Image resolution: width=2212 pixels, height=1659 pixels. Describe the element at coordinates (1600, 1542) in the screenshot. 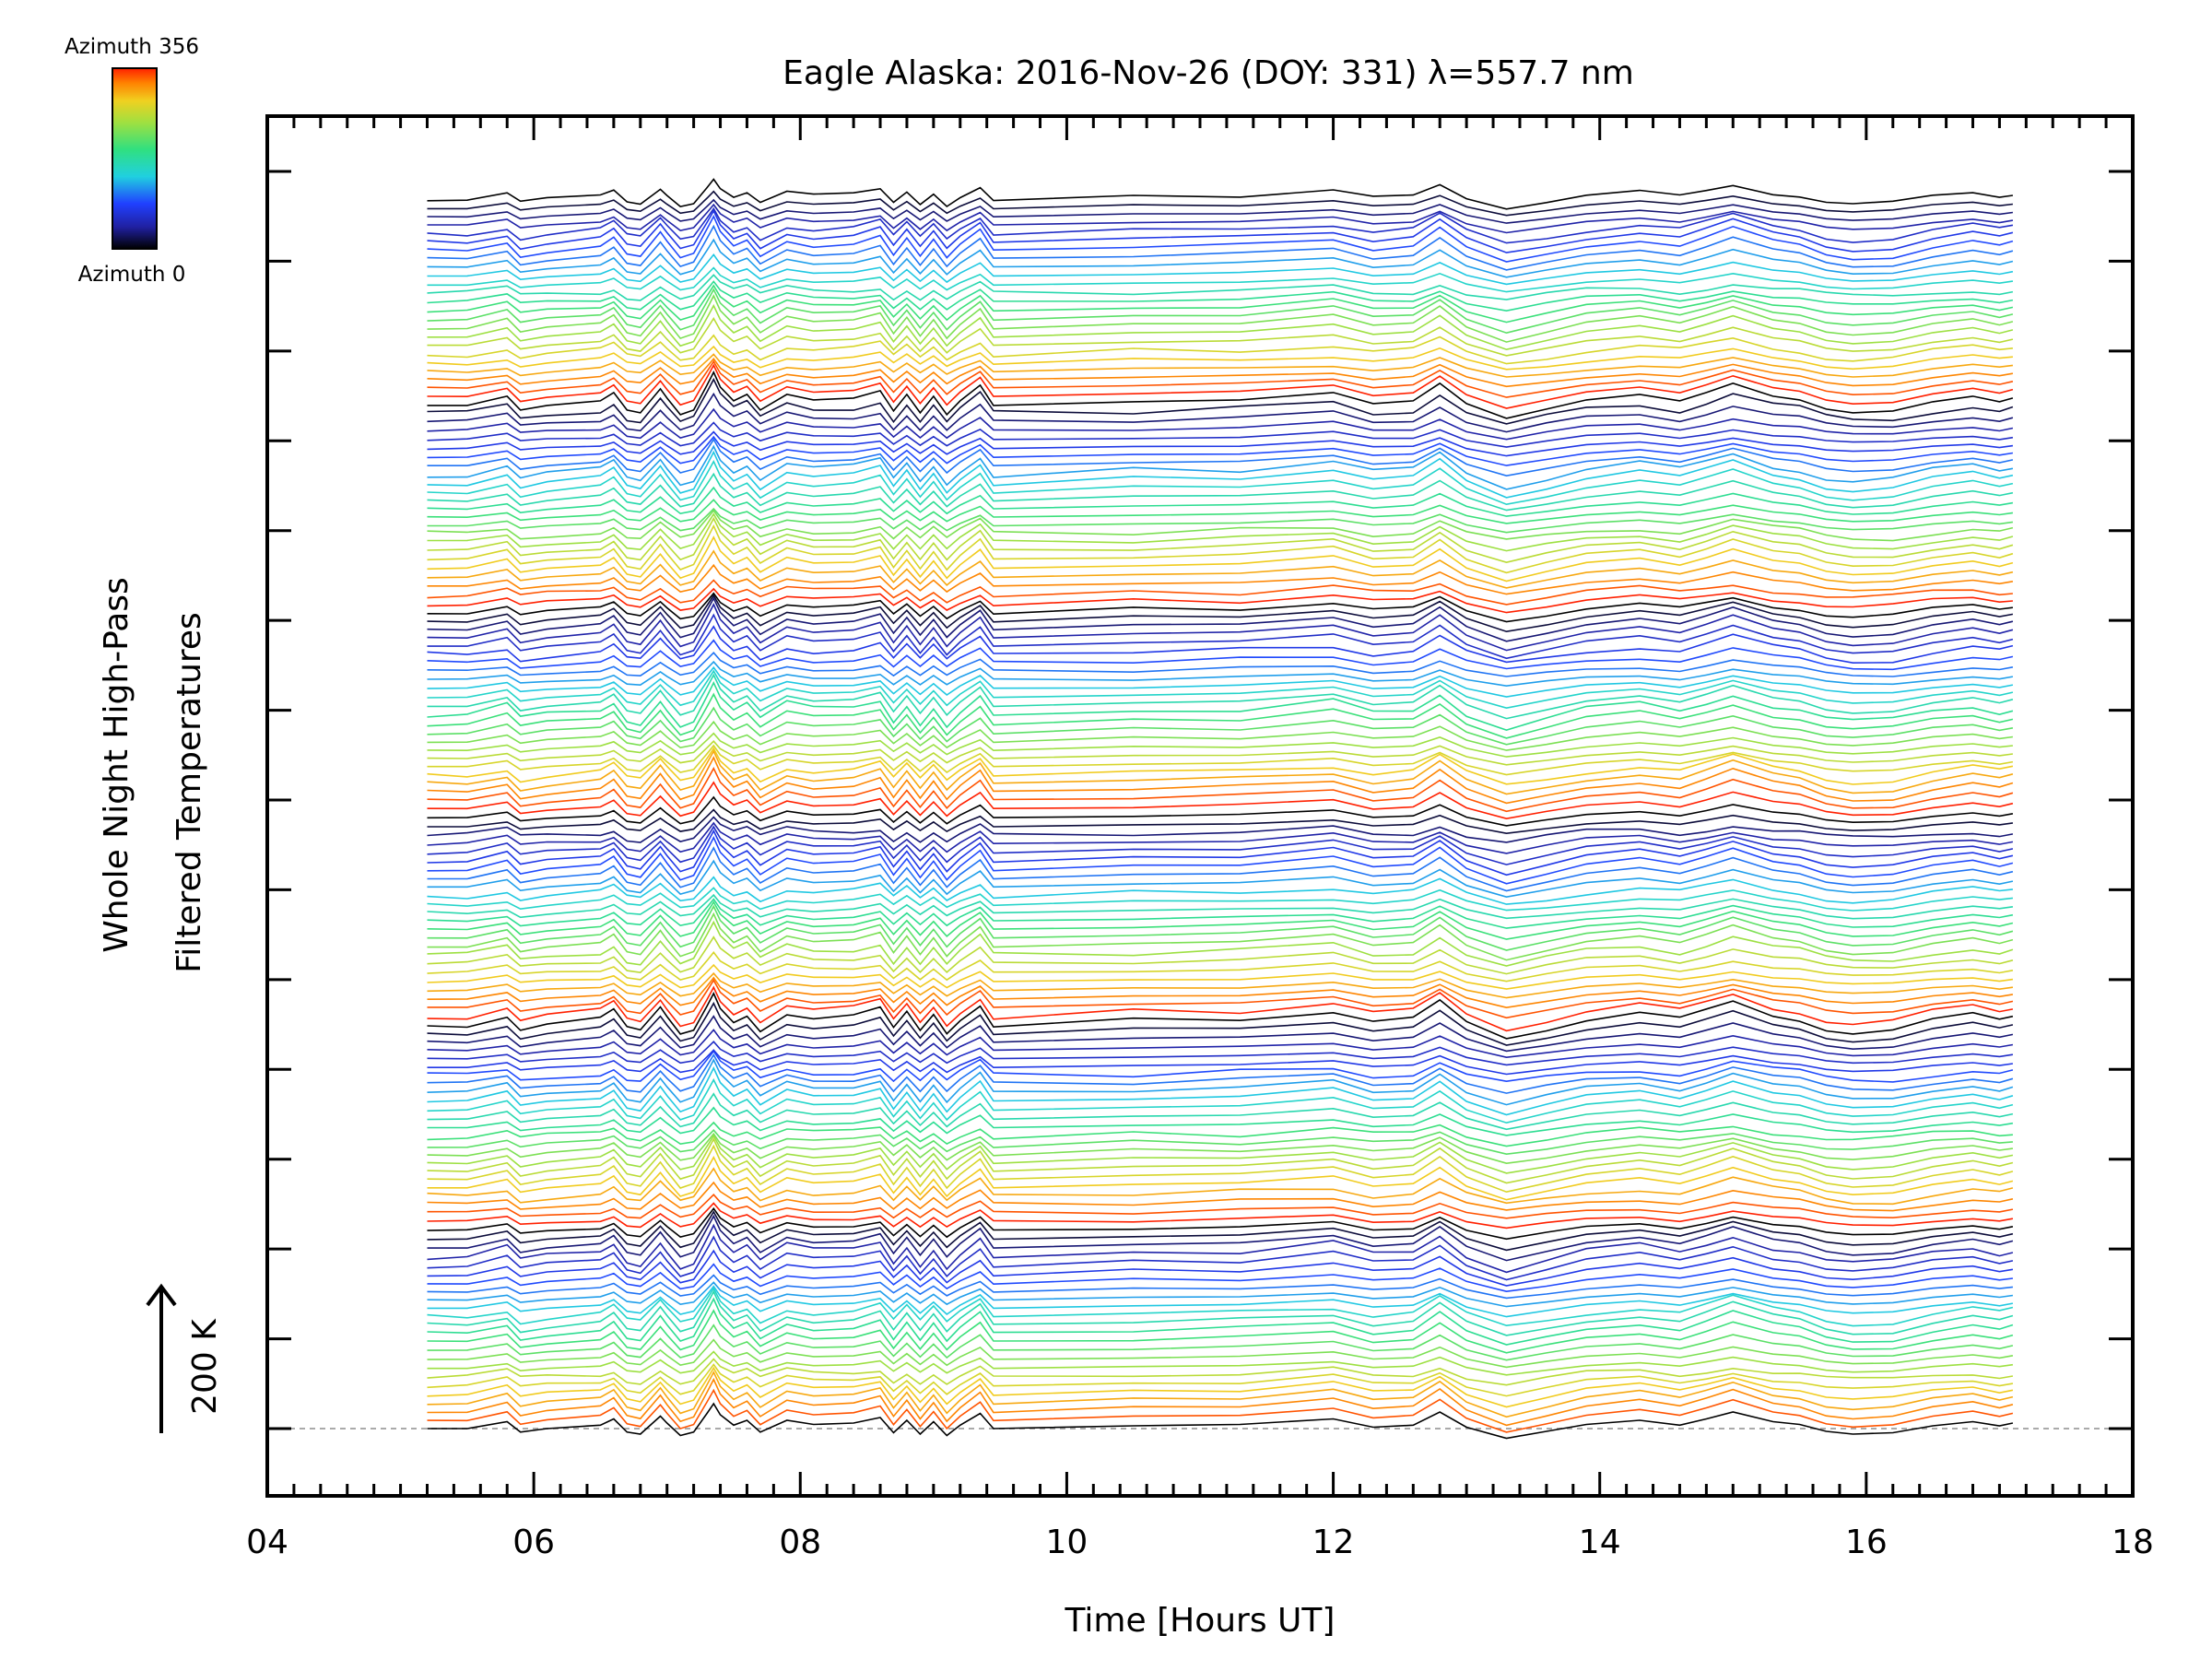

I see `x-tick-label: 14` at that location.